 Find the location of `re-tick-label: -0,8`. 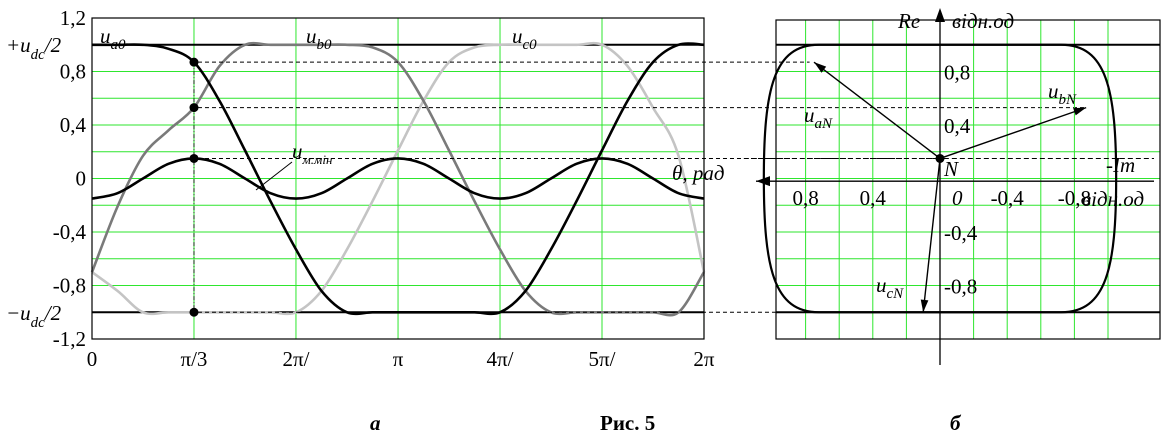

re-tick-label: -0,8 is located at coordinates (960, 287).